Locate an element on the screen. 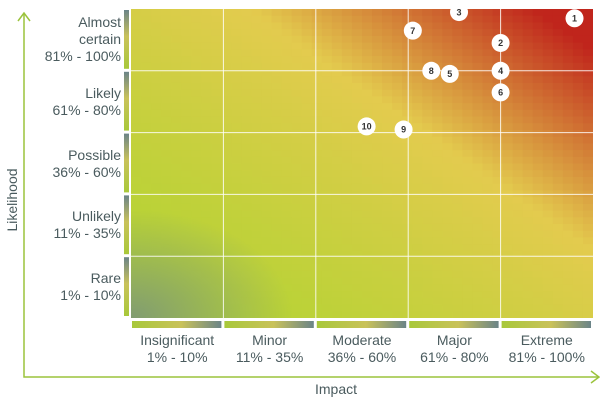  risk-point-label: 10 is located at coordinates (367, 127).